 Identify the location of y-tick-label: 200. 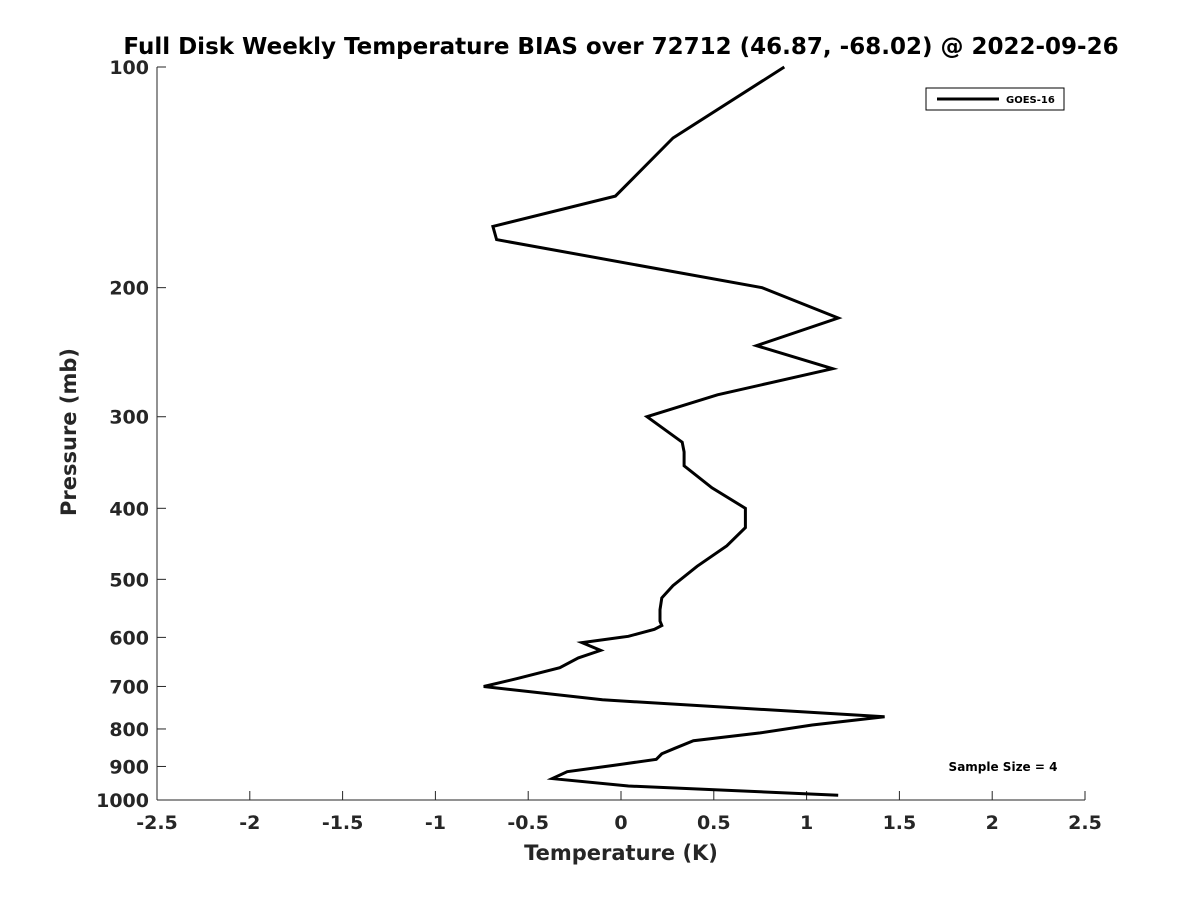
(129, 289).